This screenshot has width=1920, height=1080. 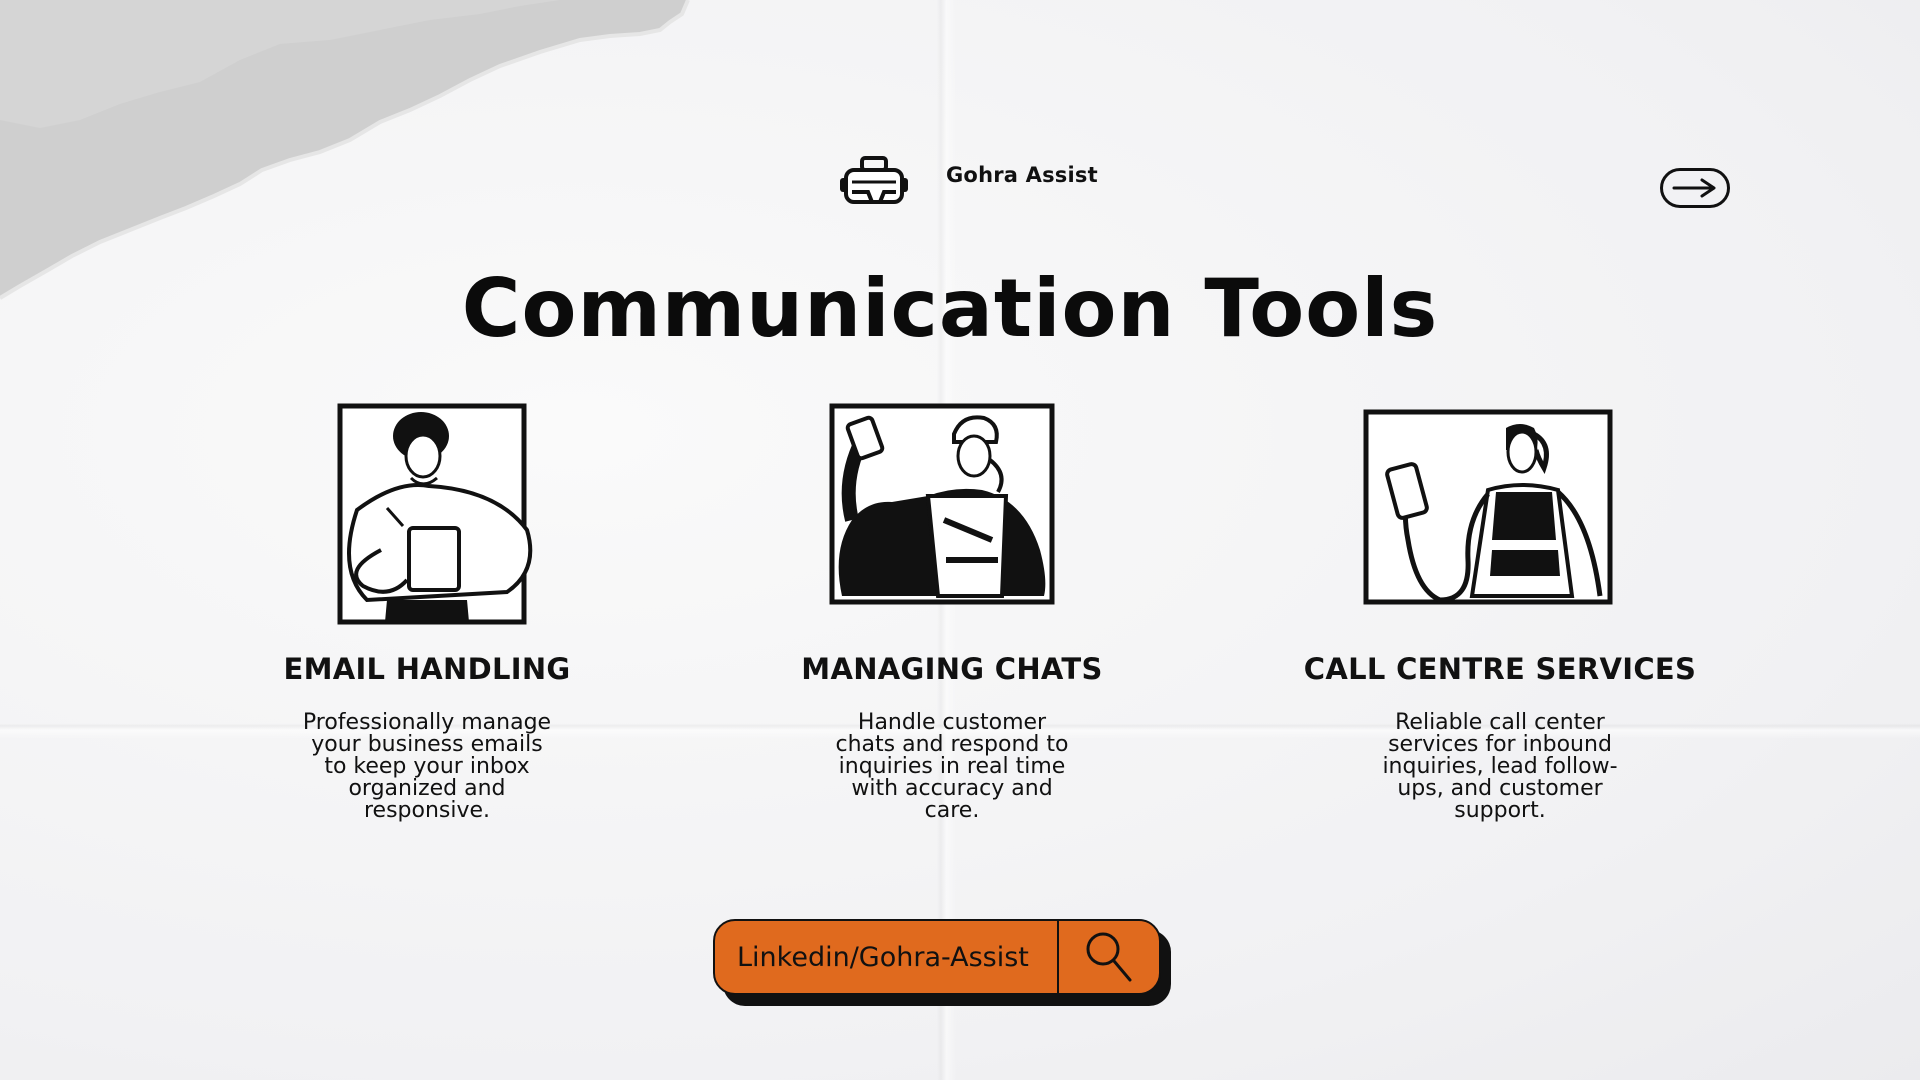 What do you see at coordinates (1022, 175) in the screenshot?
I see `brand-name: Gohra Assist` at bounding box center [1022, 175].